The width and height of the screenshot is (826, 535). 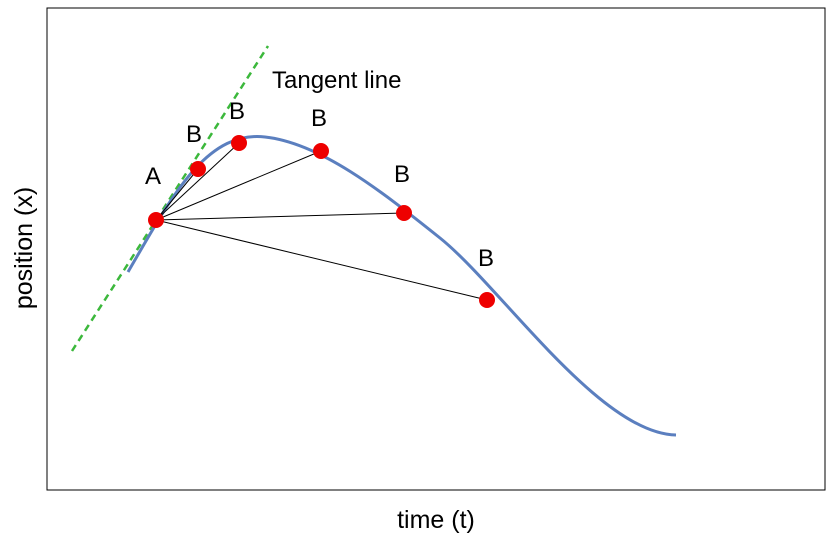 I want to click on point-a-label: A, so click(x=153, y=176).